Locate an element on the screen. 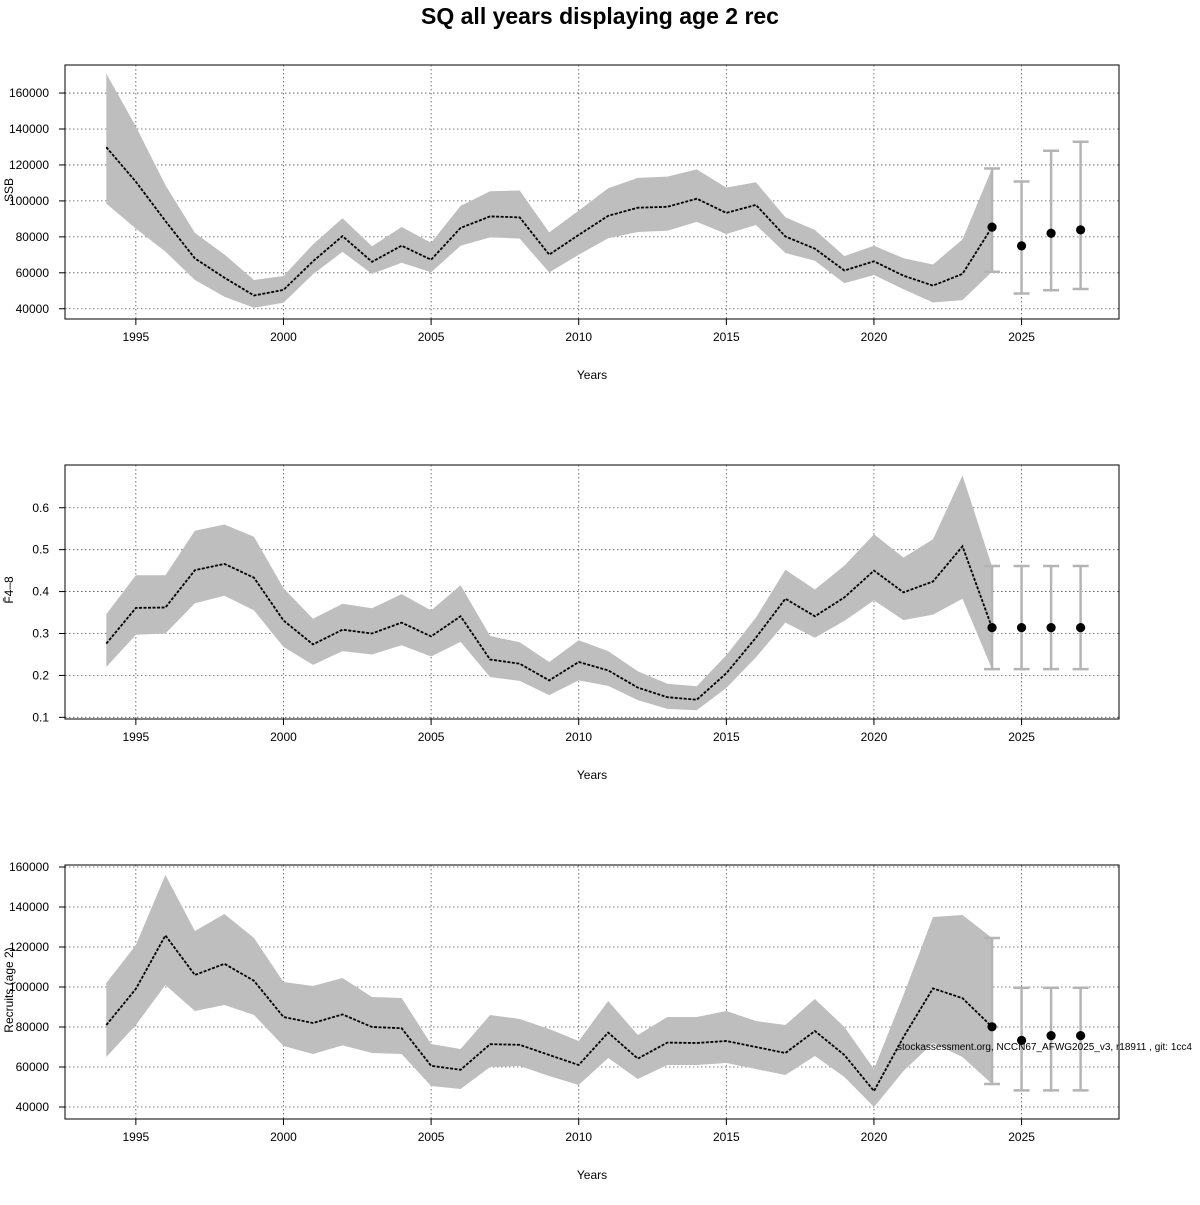  recruits-y-axis-label: Recruits (age 2) is located at coordinates (9, 989).